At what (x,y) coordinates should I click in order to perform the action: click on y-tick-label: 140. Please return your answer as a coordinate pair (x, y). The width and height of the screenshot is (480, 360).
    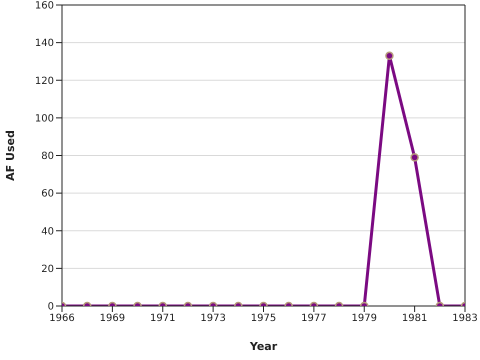
    Looking at the image, I should click on (44, 44).